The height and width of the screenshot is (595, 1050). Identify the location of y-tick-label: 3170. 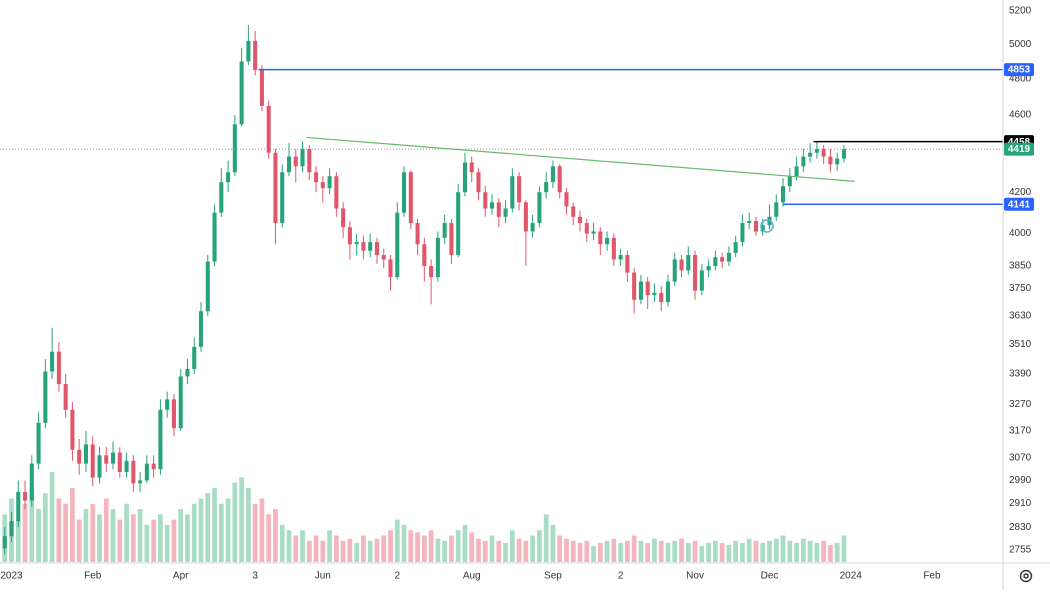
(1020, 431).